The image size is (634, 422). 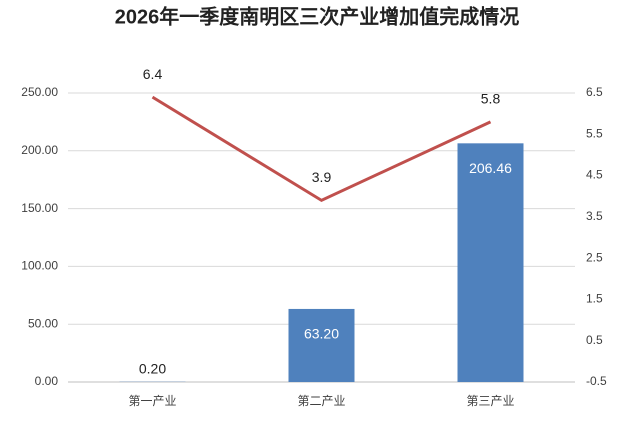 What do you see at coordinates (152, 401) in the screenshot?
I see `x-tick-label: 第一产业` at bounding box center [152, 401].